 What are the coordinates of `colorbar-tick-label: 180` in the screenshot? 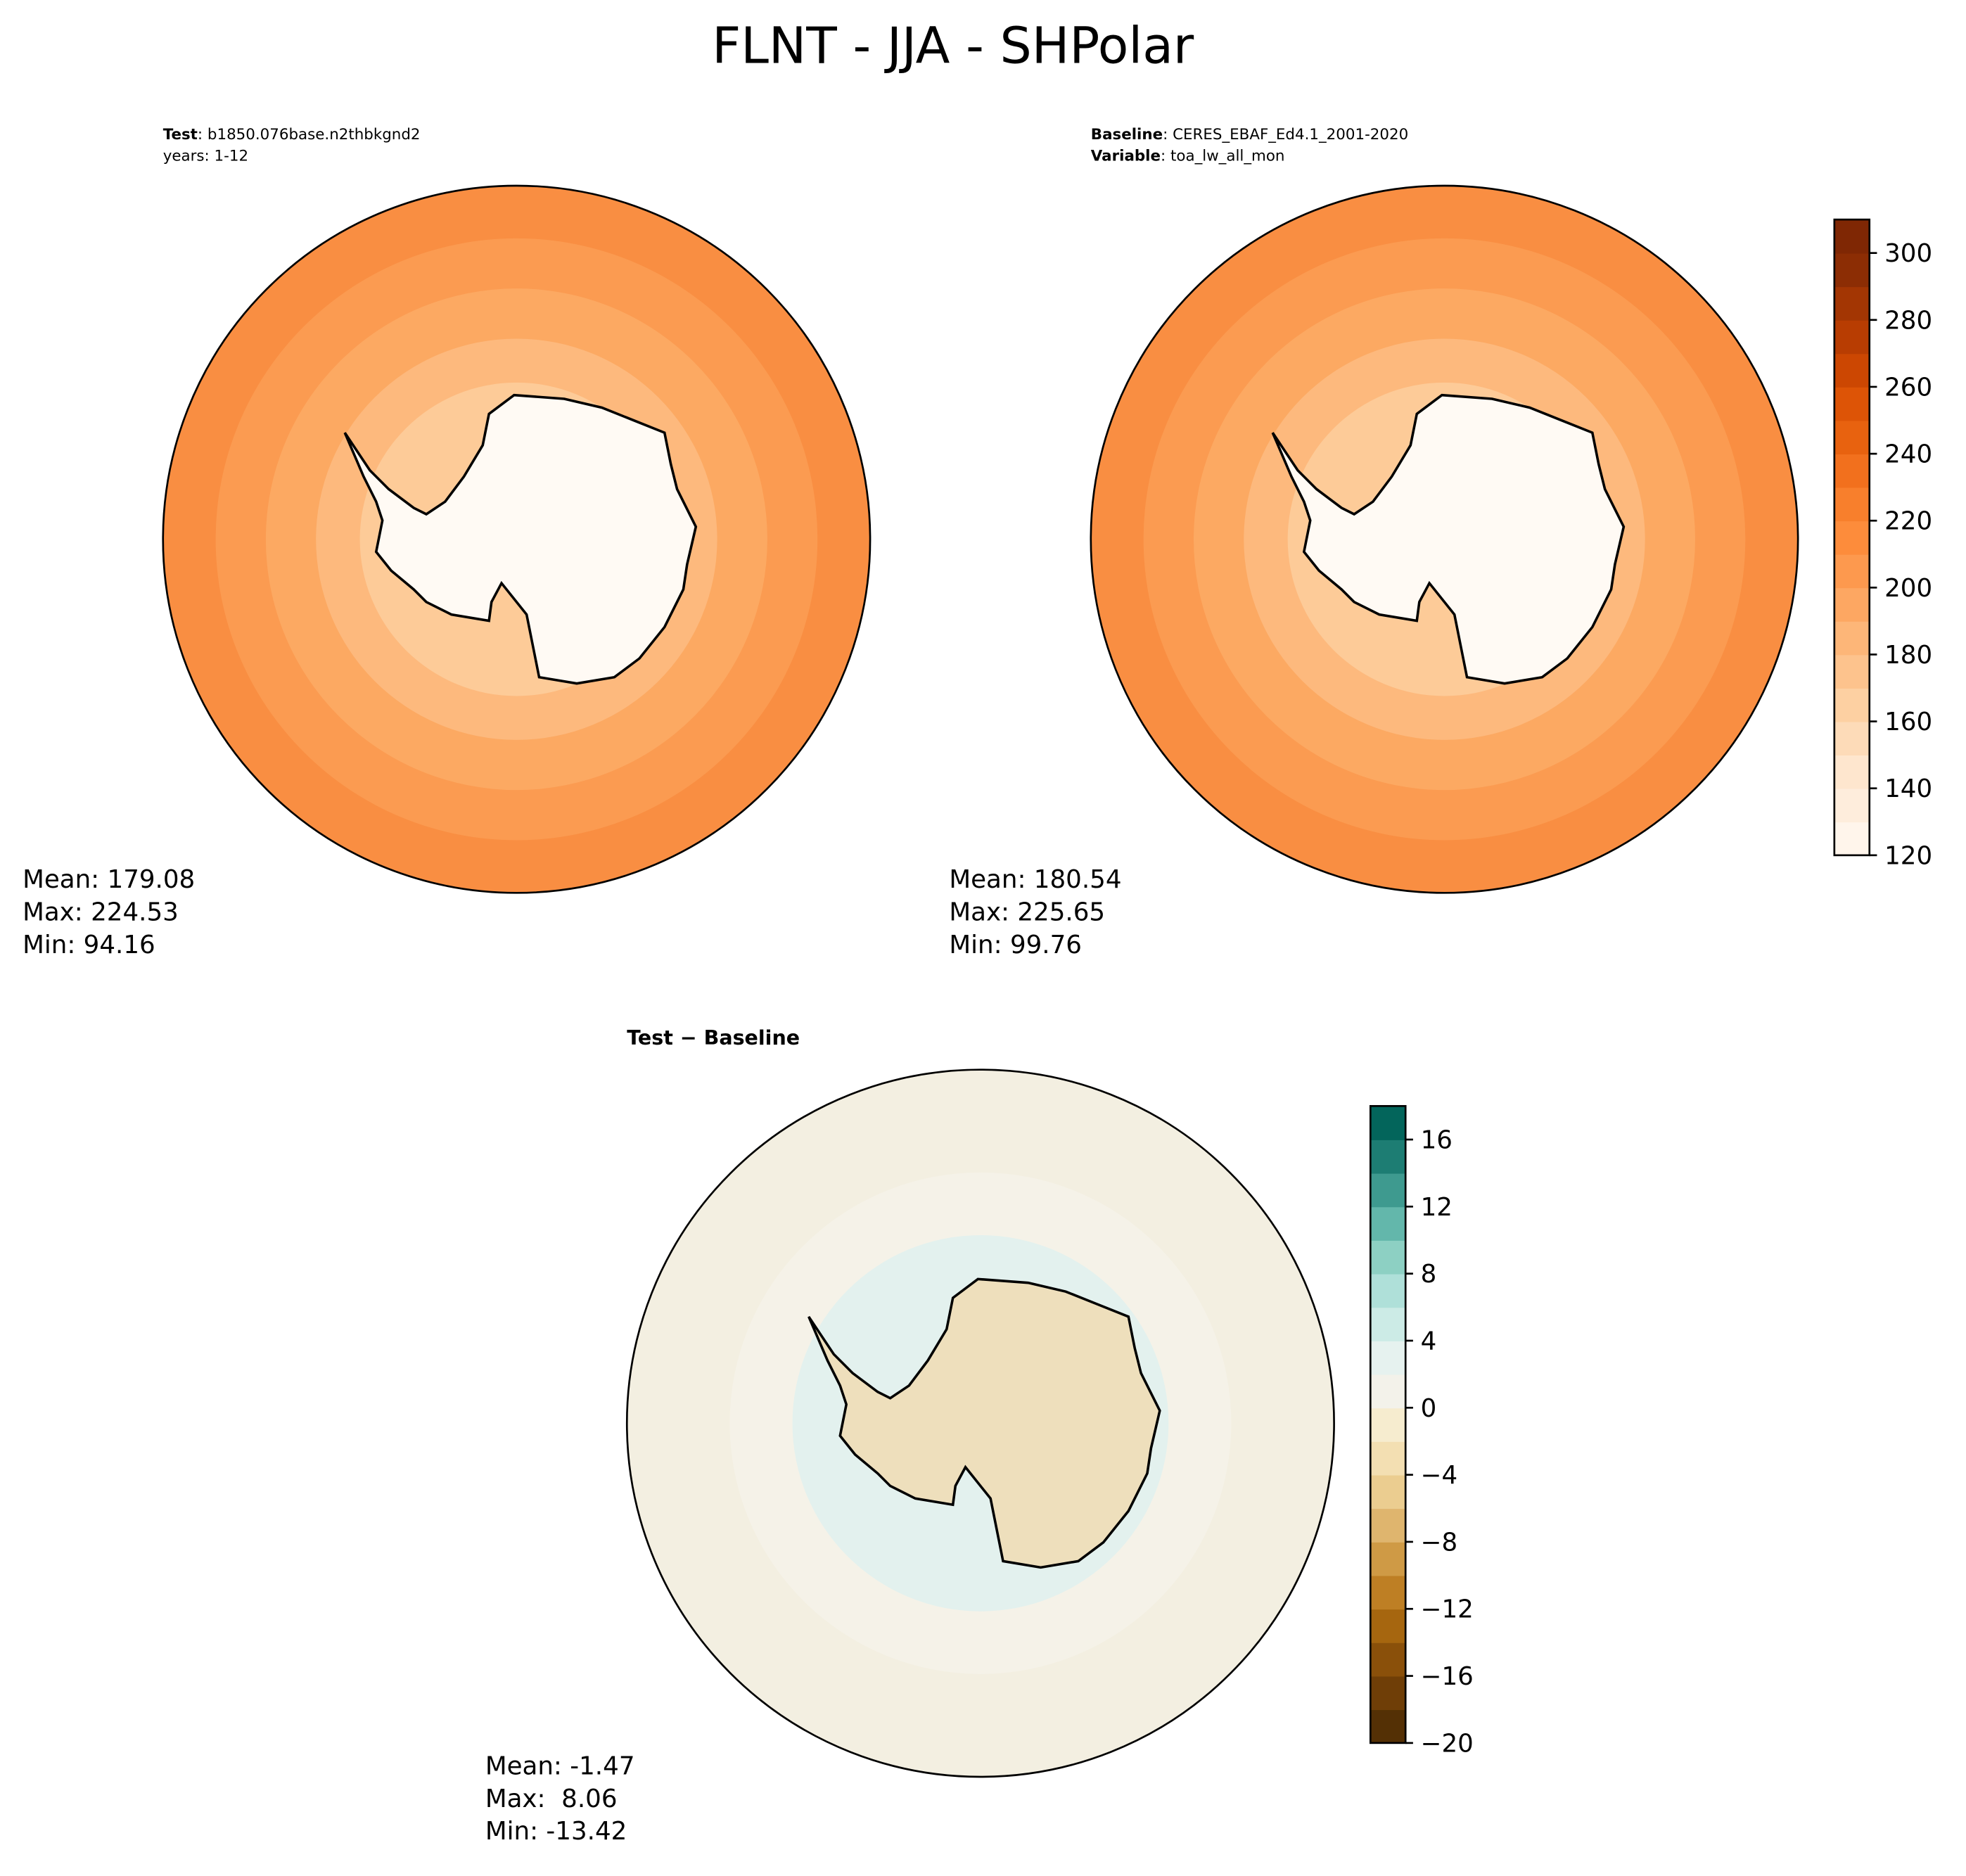 It's located at (1908, 655).